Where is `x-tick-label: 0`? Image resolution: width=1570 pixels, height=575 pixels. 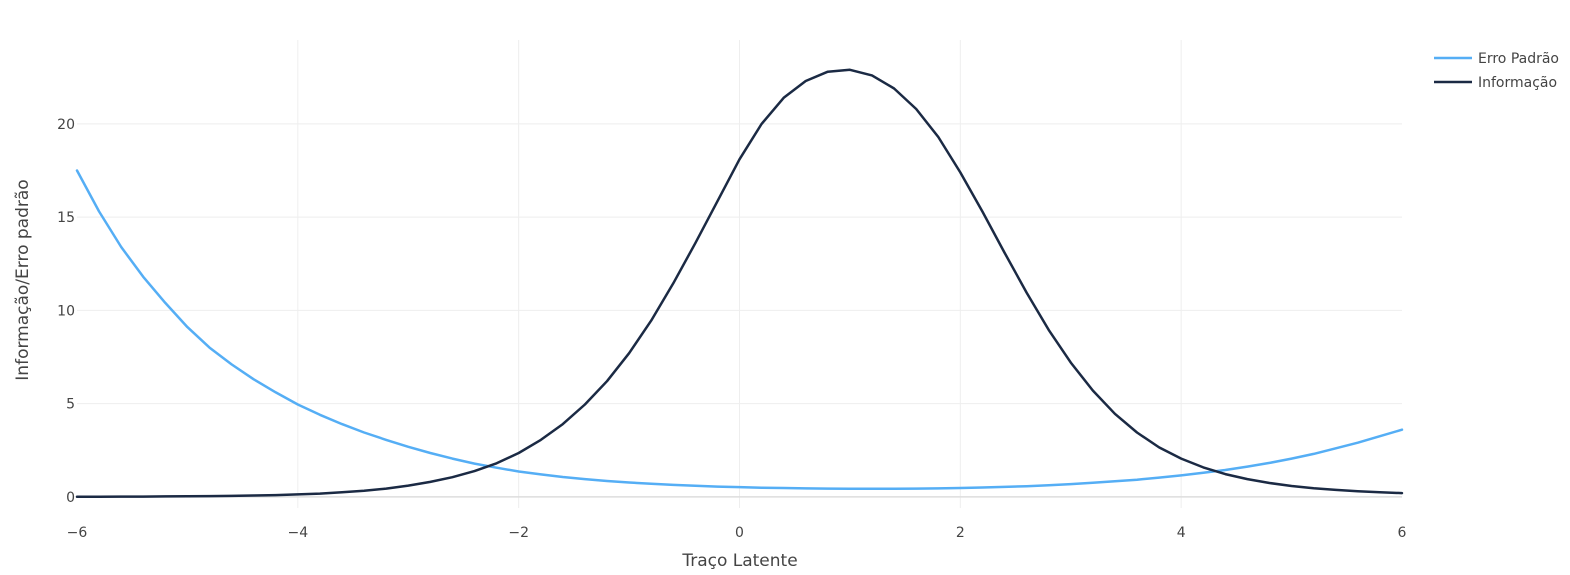 x-tick-label: 0 is located at coordinates (739, 533).